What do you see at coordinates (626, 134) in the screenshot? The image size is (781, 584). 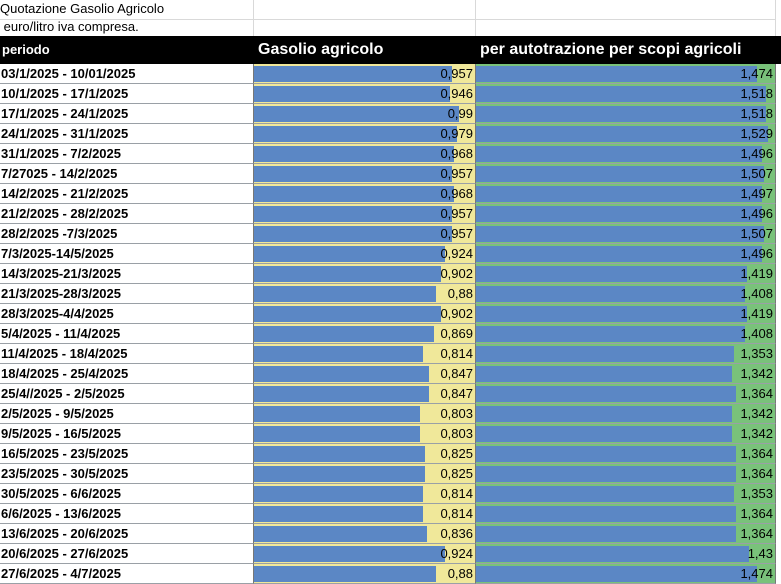 I see `autotrazione-cell: 1,529` at bounding box center [626, 134].